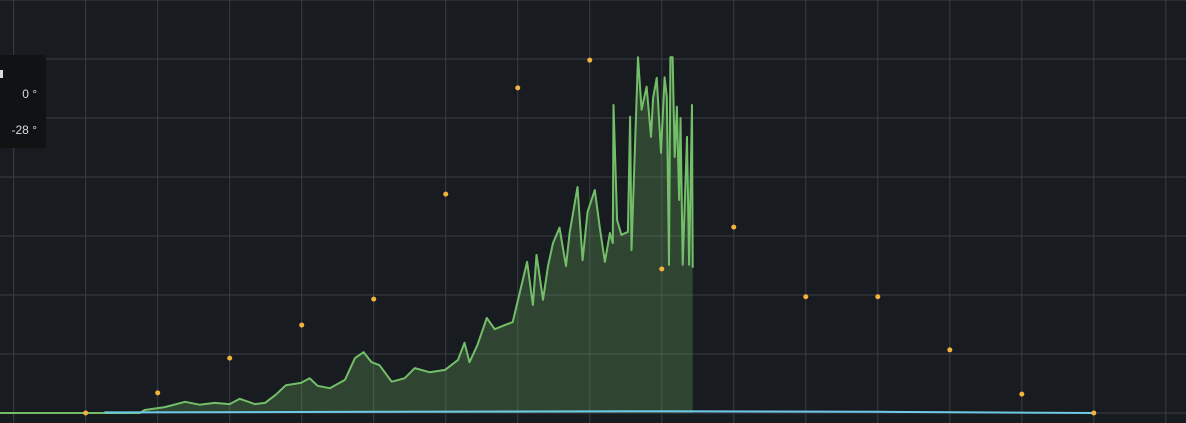 The image size is (1186, 423). Describe the element at coordinates (29, 94) in the screenshot. I see `tooltip-value-1: 0 °` at that location.